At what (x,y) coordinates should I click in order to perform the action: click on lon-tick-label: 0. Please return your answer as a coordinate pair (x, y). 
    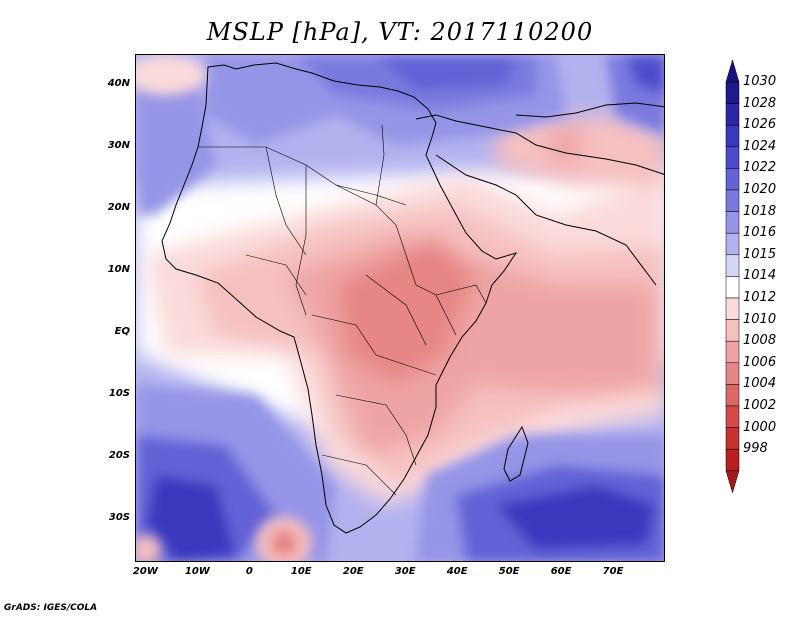
    Looking at the image, I should click on (249, 571).